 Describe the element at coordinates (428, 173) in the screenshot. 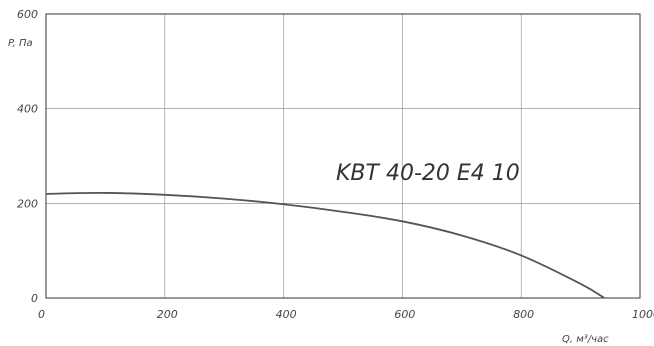

I see `series-label: KBT 40-20 E4 10` at that location.